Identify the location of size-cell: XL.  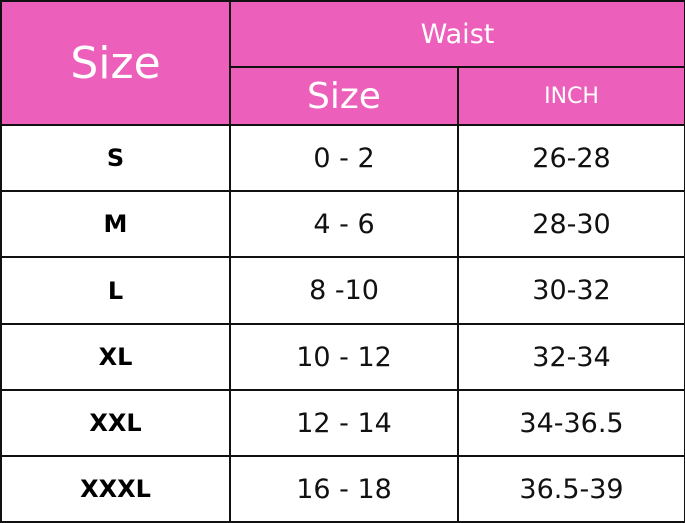
(115, 357).